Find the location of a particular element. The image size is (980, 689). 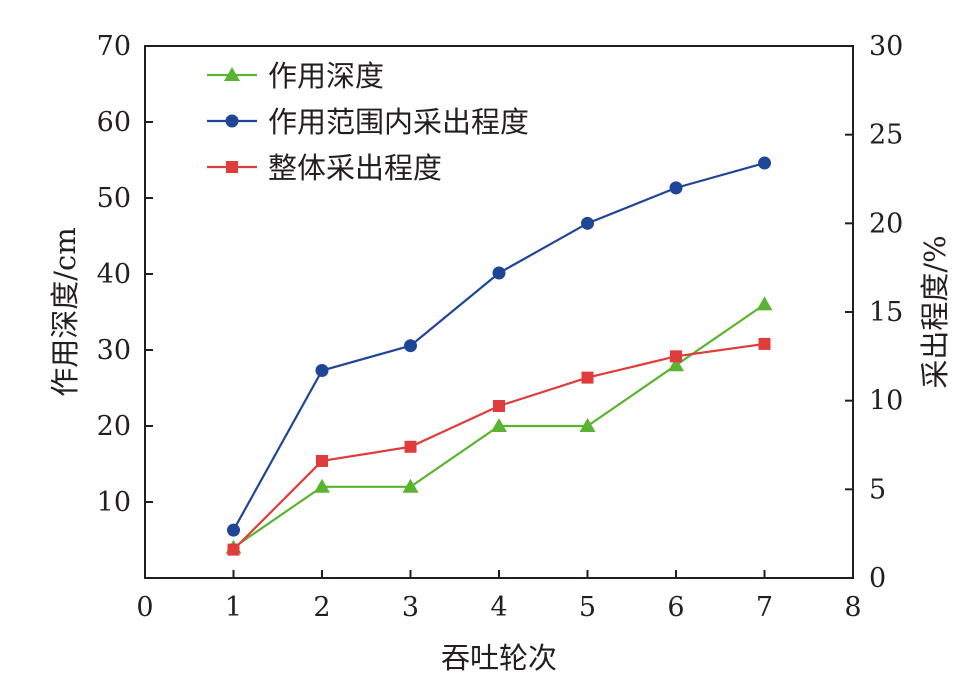

x-axis-ticks: 0 1 2 3 4 5 6 7 8 is located at coordinates (499, 596).